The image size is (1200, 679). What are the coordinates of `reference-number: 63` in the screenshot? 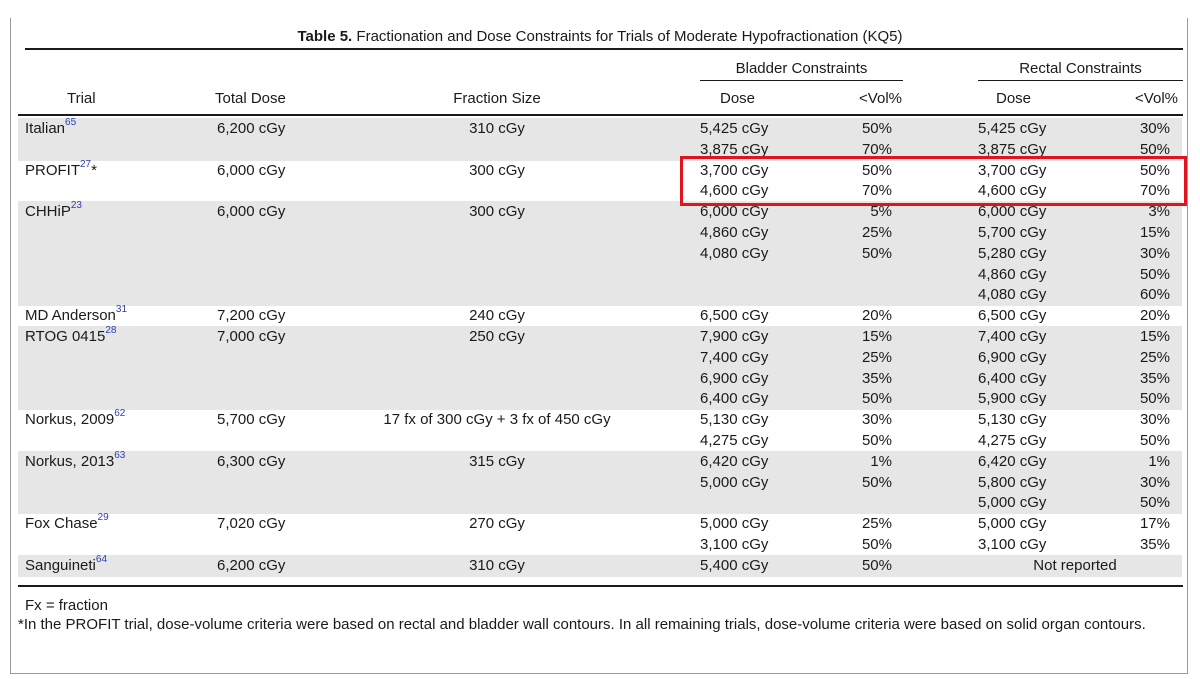 It's located at (120, 455).